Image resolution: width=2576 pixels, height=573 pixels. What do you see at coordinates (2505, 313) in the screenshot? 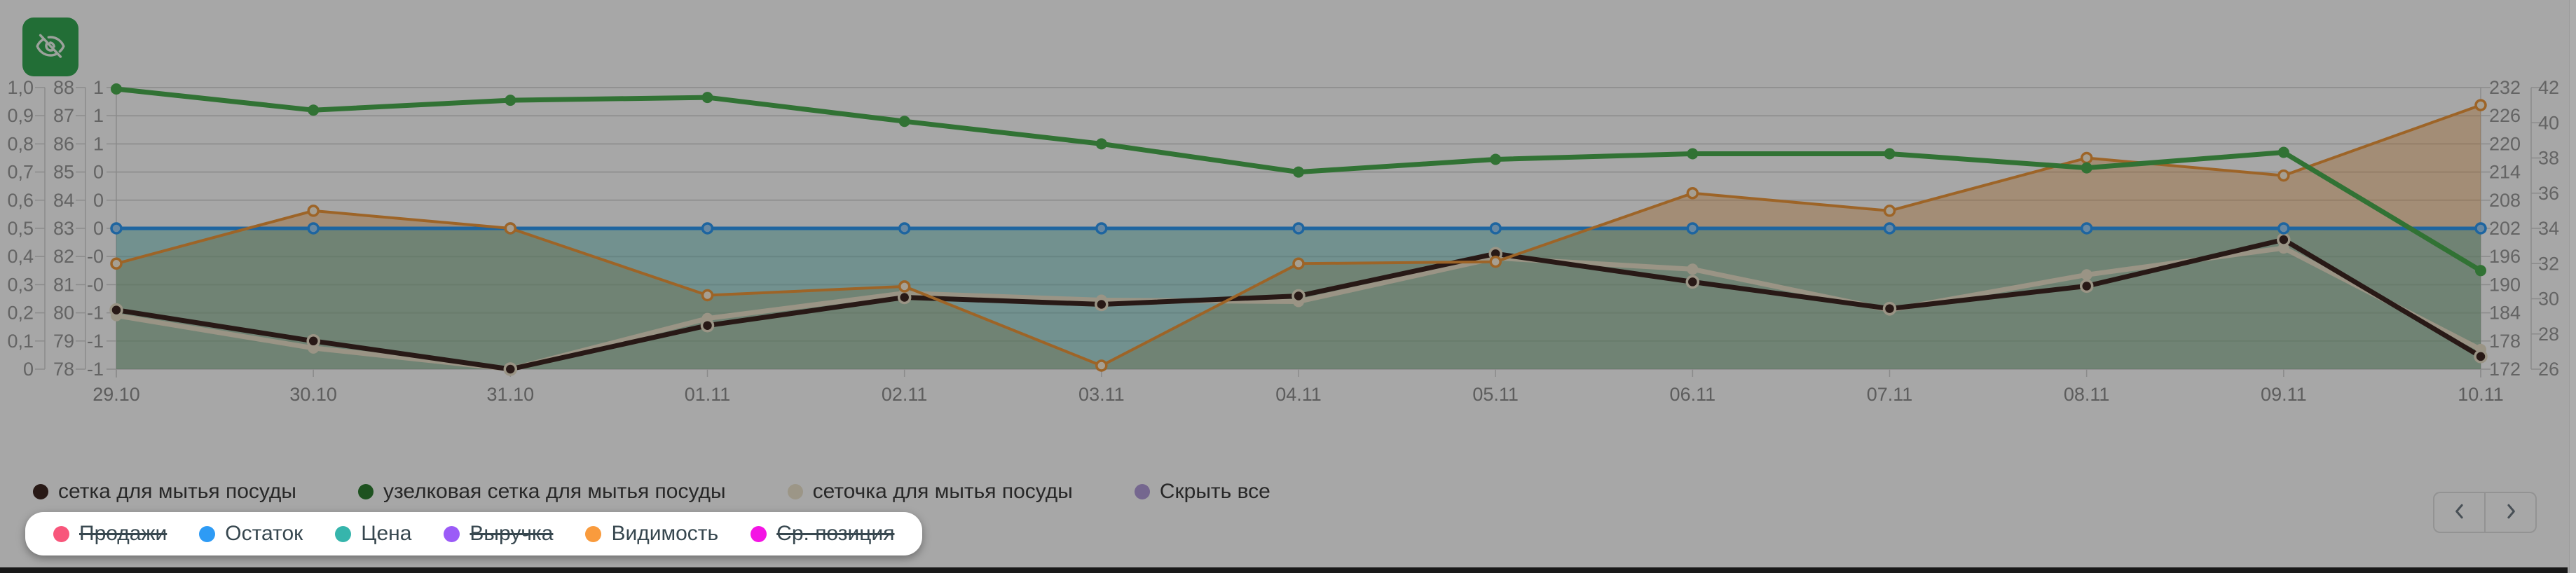
I see `svg-text: 184` at bounding box center [2505, 313].